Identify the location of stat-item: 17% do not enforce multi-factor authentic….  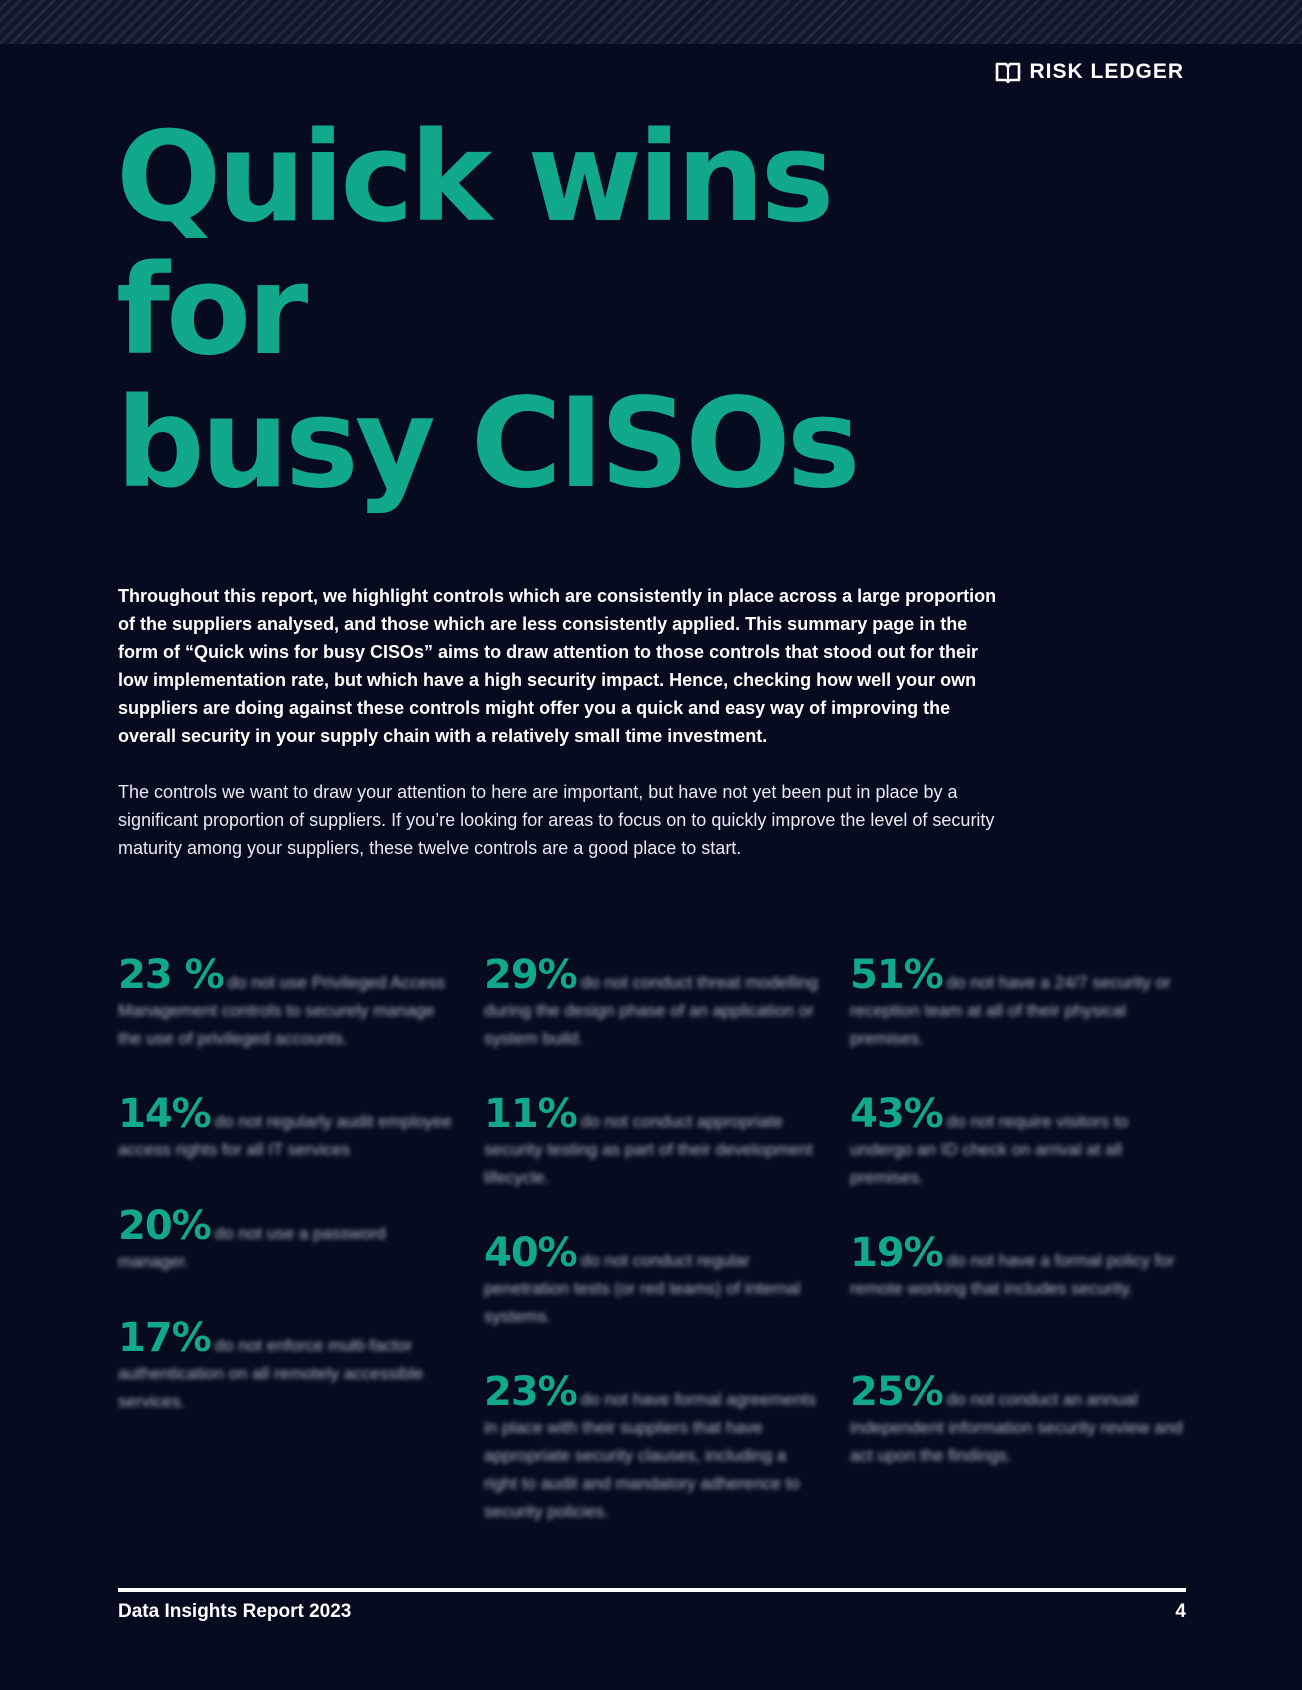
(288, 1367).